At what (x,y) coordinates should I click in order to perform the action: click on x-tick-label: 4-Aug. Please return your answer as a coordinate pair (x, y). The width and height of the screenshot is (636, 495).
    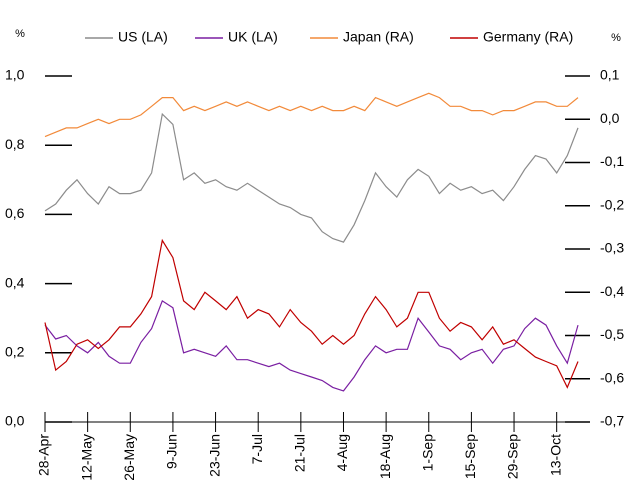
    Looking at the image, I should click on (342, 452).